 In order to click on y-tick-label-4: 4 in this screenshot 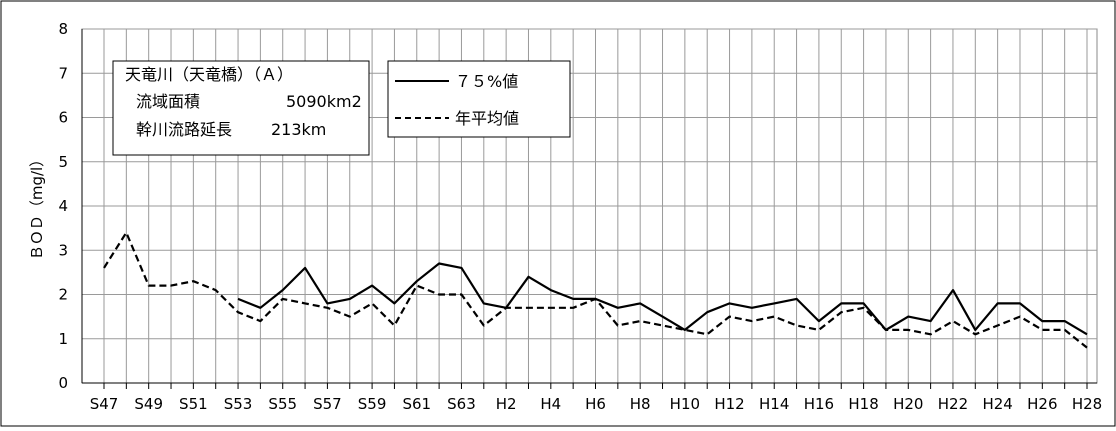, I will do `click(63, 206)`.